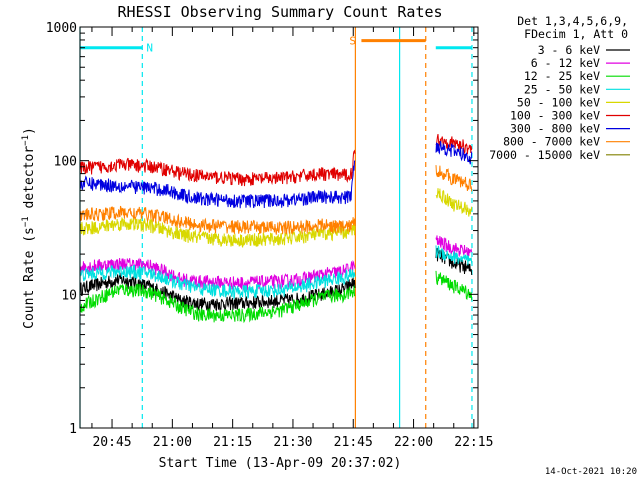 The height and width of the screenshot is (480, 640). What do you see at coordinates (149, 48) in the screenshot?
I see `state-bar-label: N` at bounding box center [149, 48].